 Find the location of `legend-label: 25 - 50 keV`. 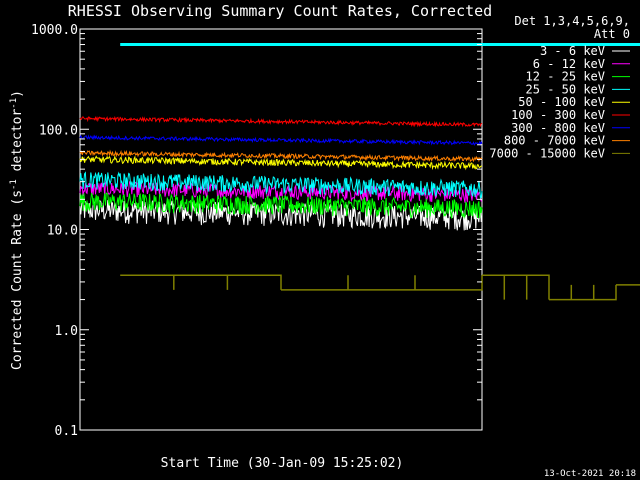

legend-label: 25 - 50 keV is located at coordinates (565, 89).